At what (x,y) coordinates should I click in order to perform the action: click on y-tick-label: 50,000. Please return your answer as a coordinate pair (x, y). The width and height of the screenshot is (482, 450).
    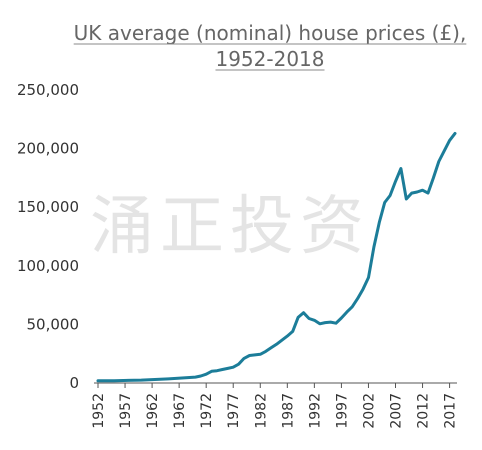
    Looking at the image, I should click on (53, 324).